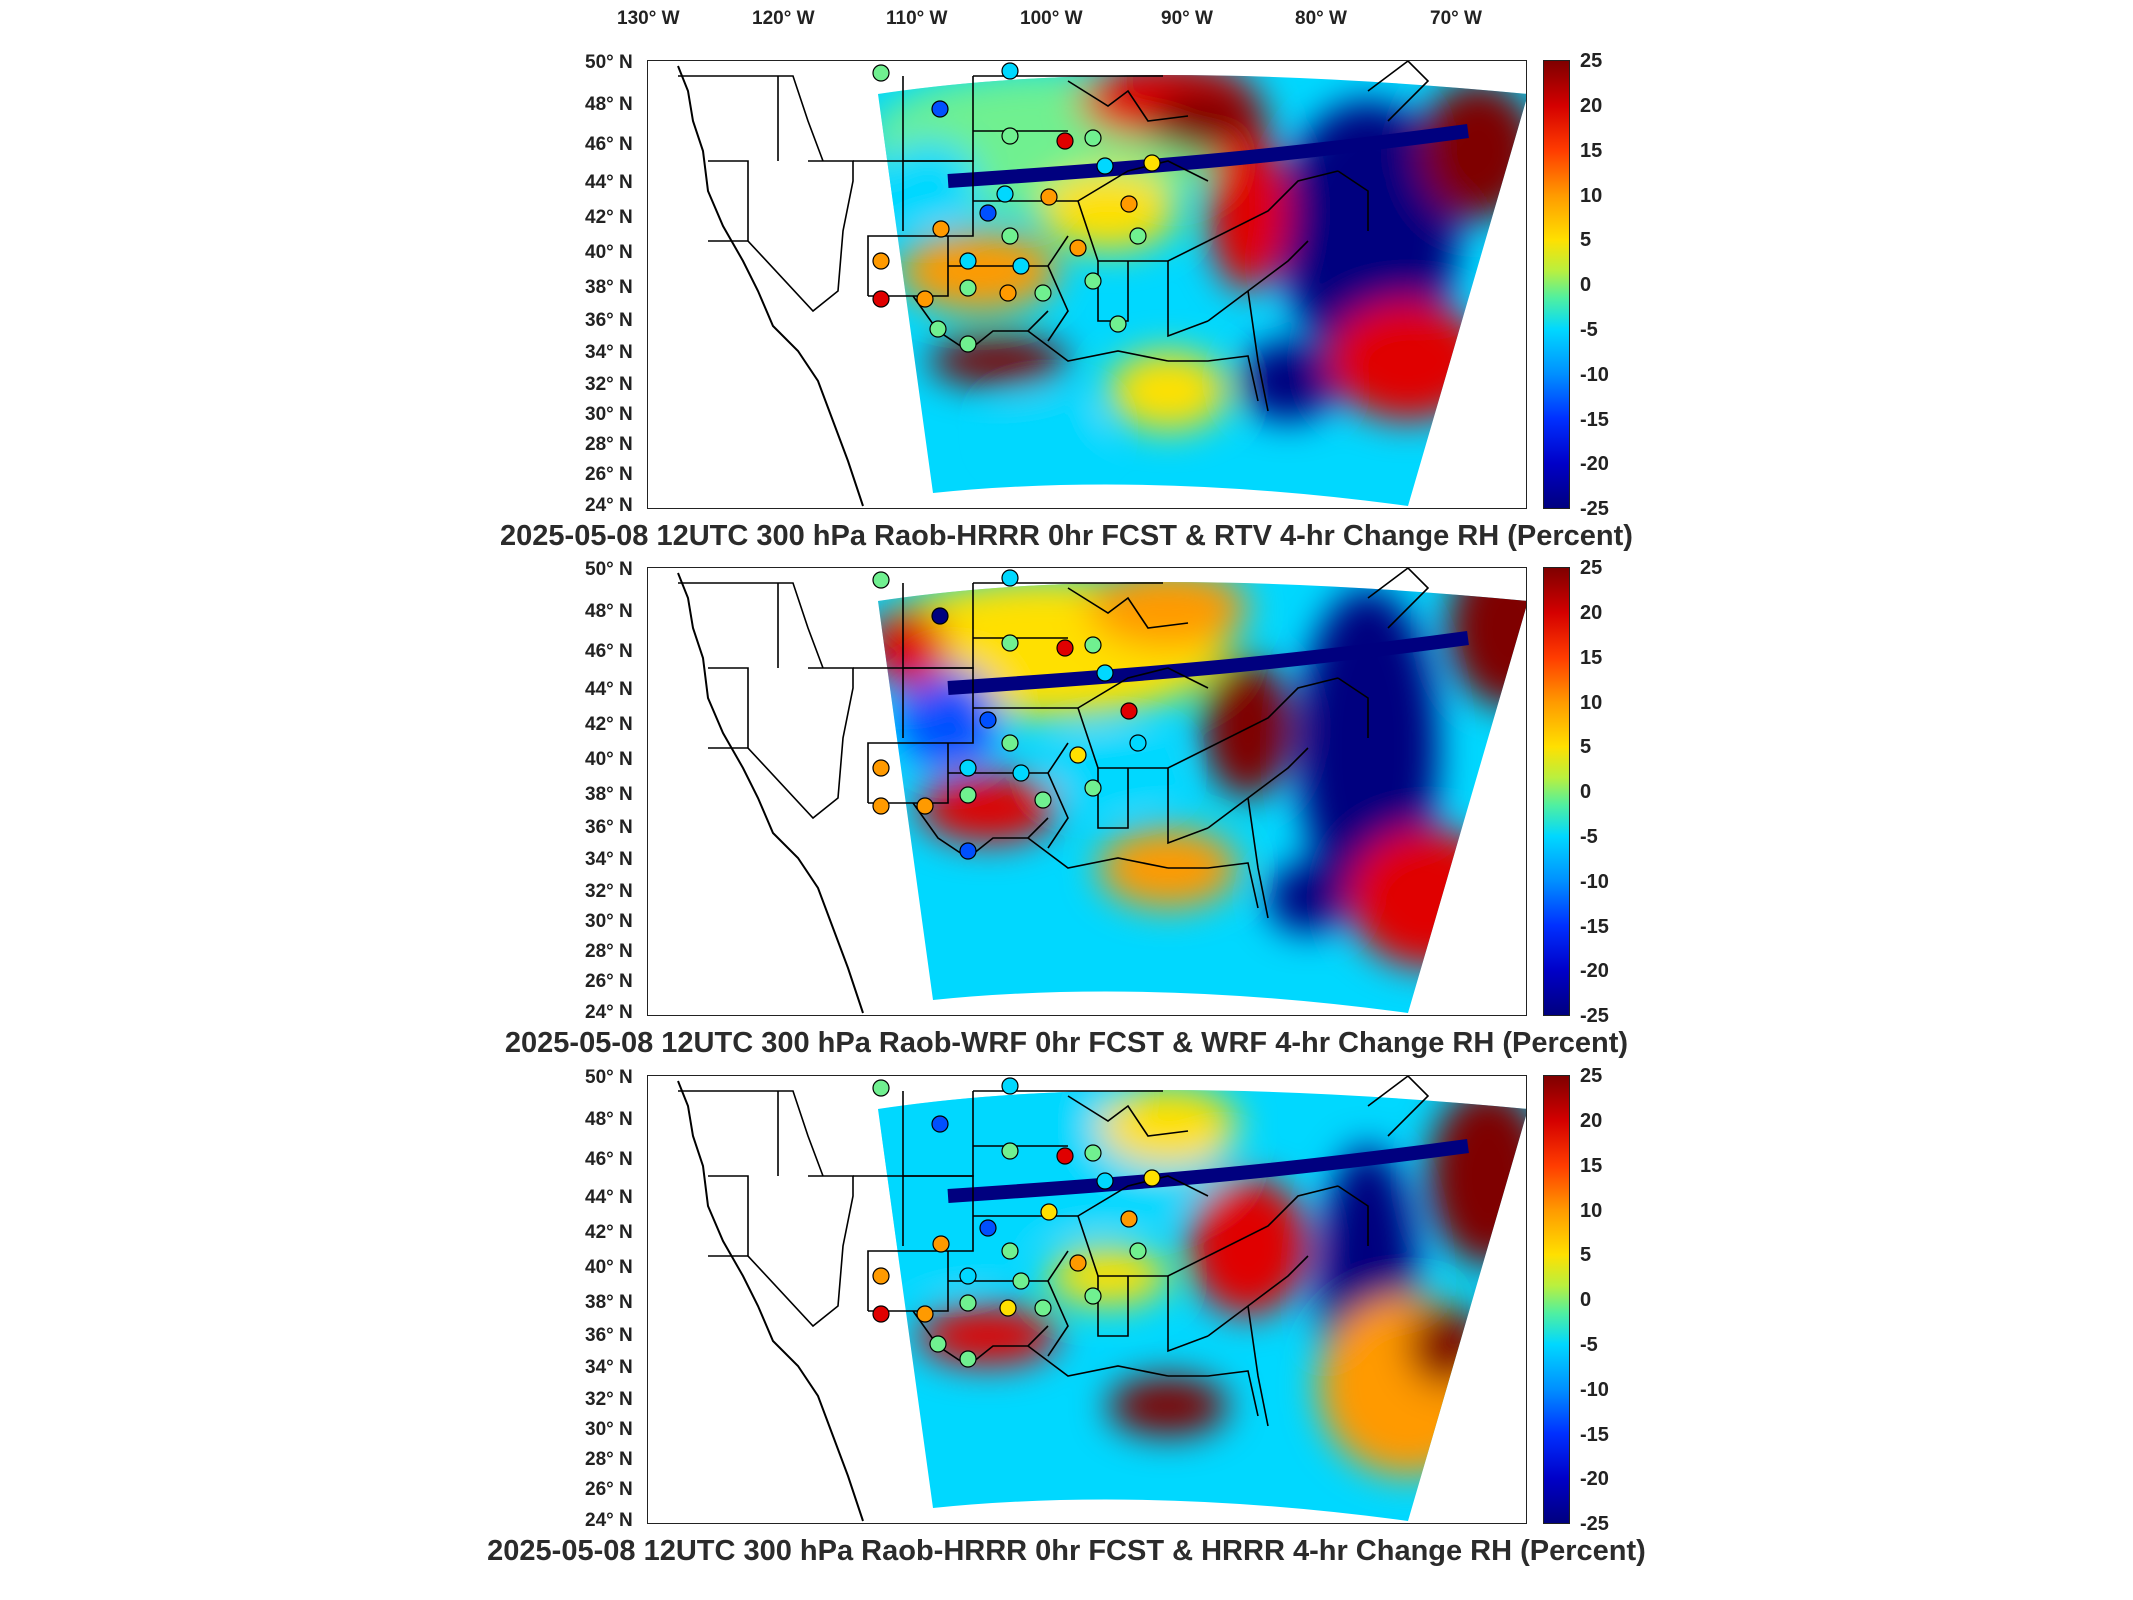 The image size is (2133, 1600). Describe the element at coordinates (1586, 747) in the screenshot. I see `colorbar-tick: 5` at that location.